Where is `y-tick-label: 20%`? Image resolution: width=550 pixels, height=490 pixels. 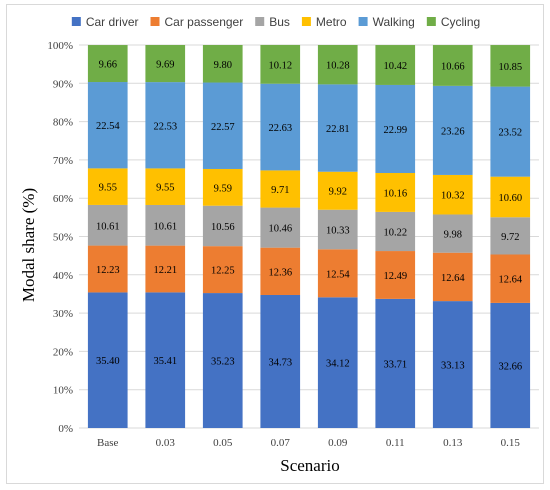
y-tick-label: 20% is located at coordinates (63, 352).